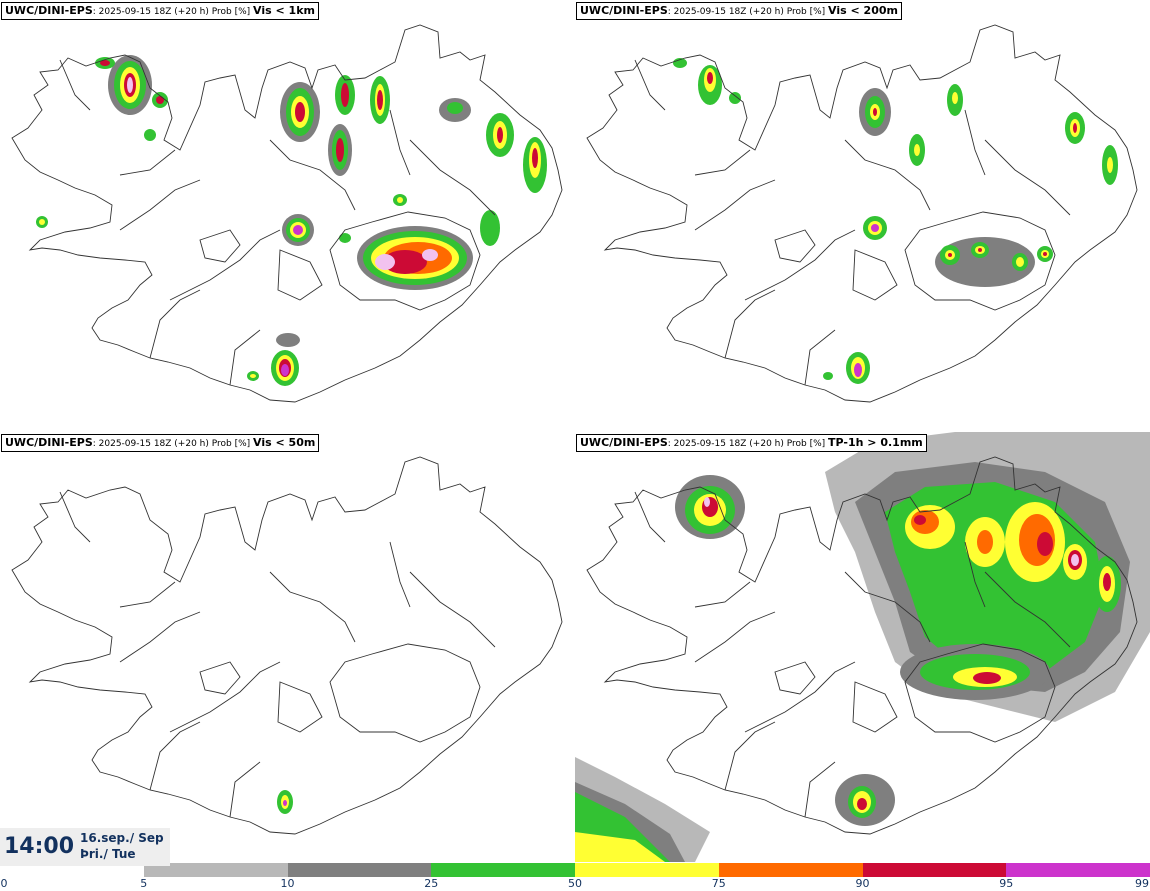  What do you see at coordinates (1006, 883) in the screenshot?
I see `colorbar-tick-label: 95` at bounding box center [1006, 883].